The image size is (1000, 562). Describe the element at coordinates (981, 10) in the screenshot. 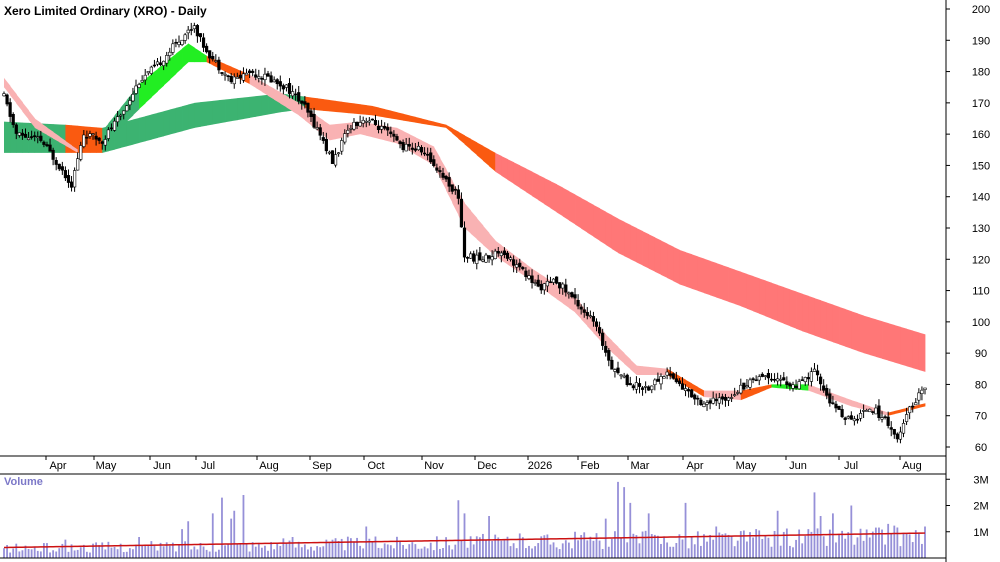

I see `price-tick-label: 200` at that location.